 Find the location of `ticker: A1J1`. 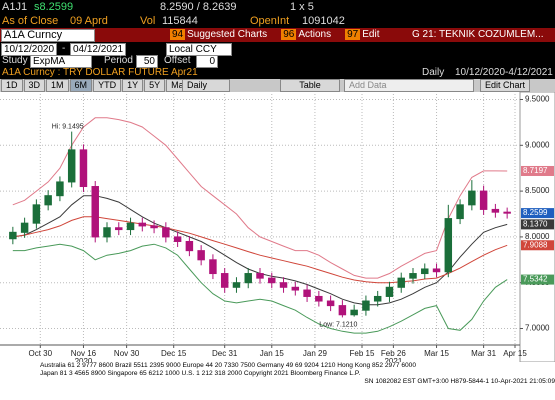

ticker: A1J1 is located at coordinates (15, 7).